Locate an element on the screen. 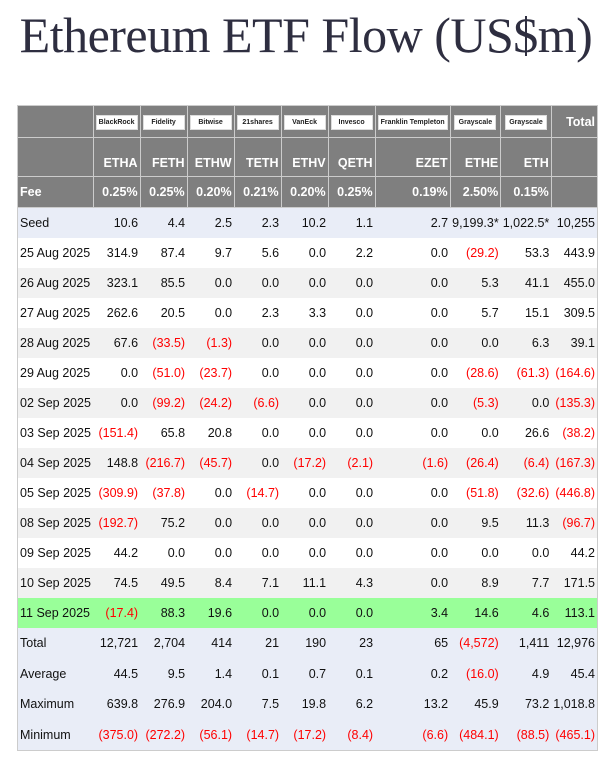  row-label: 26 Aug 2025 is located at coordinates (55, 283).